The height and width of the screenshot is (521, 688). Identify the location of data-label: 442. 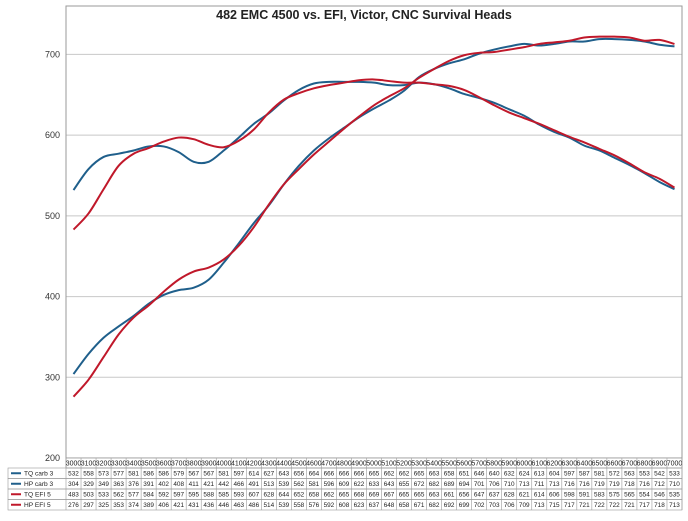
(223, 484).